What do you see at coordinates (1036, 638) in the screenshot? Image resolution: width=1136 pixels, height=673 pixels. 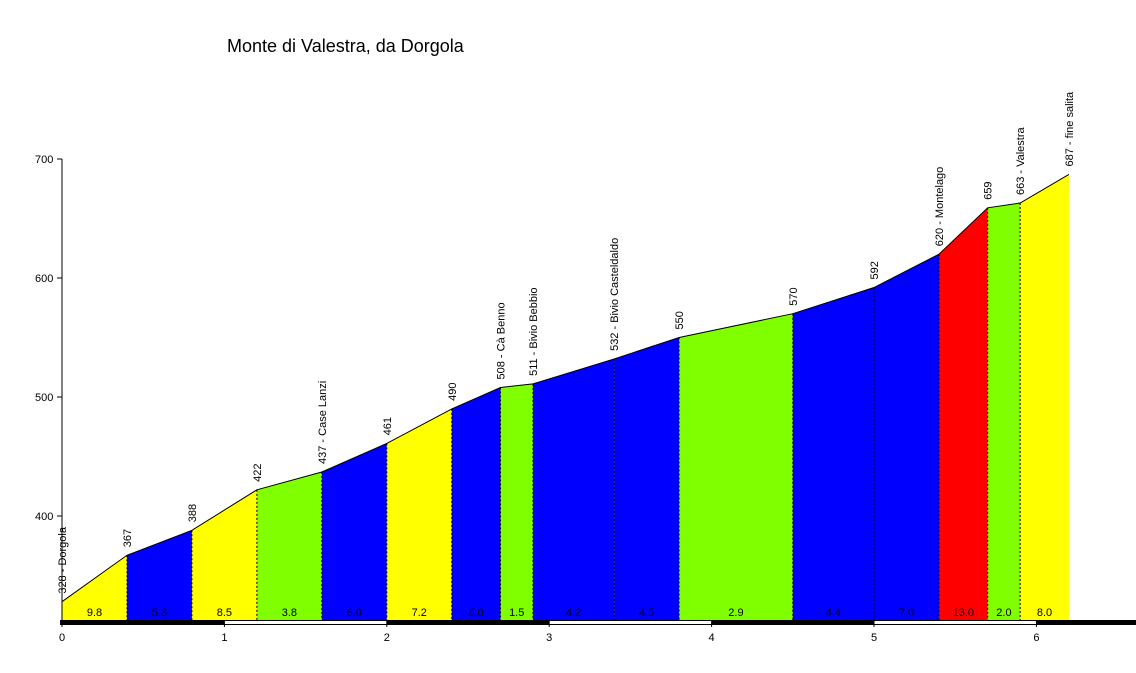 I see `x-tick-label: 6` at bounding box center [1036, 638].